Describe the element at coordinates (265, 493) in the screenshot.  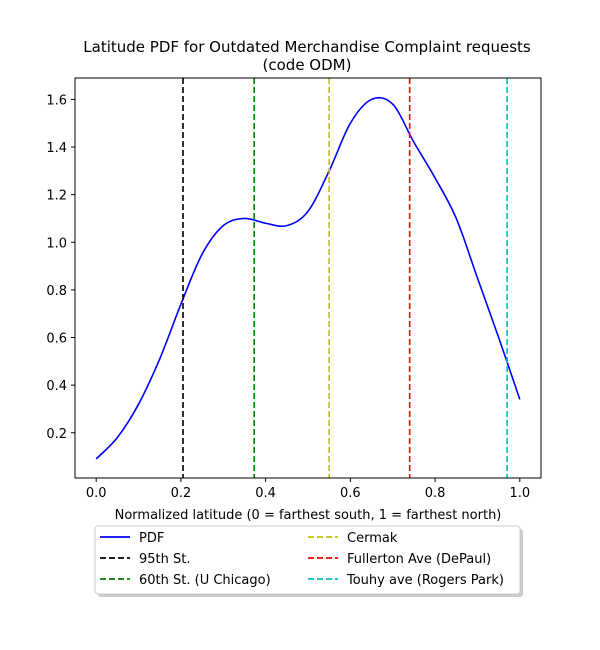
I see `x-tick-label: 0.4` at that location.